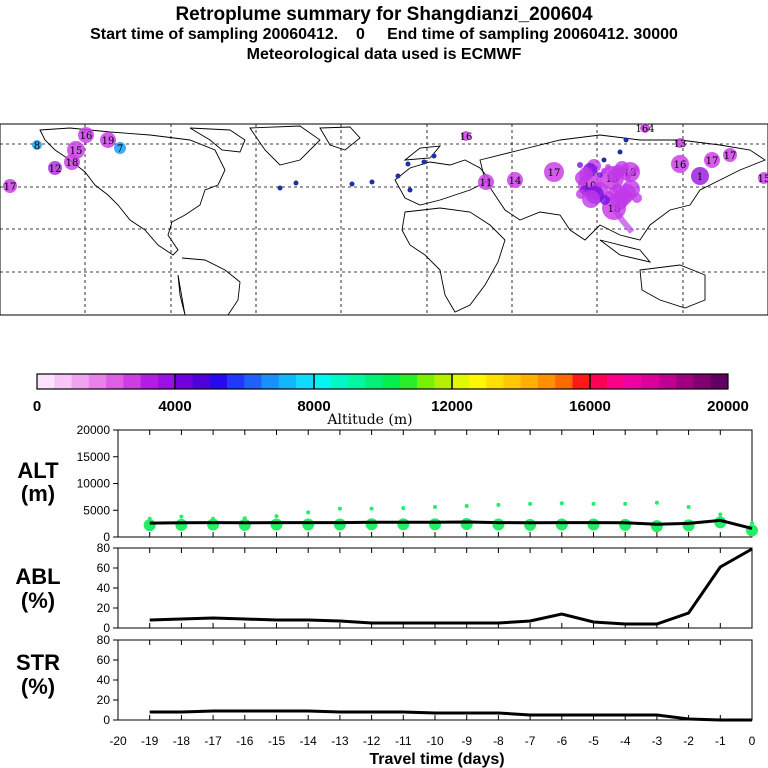  Describe the element at coordinates (623, 220) in the screenshot. I see `plume-track` at that location.